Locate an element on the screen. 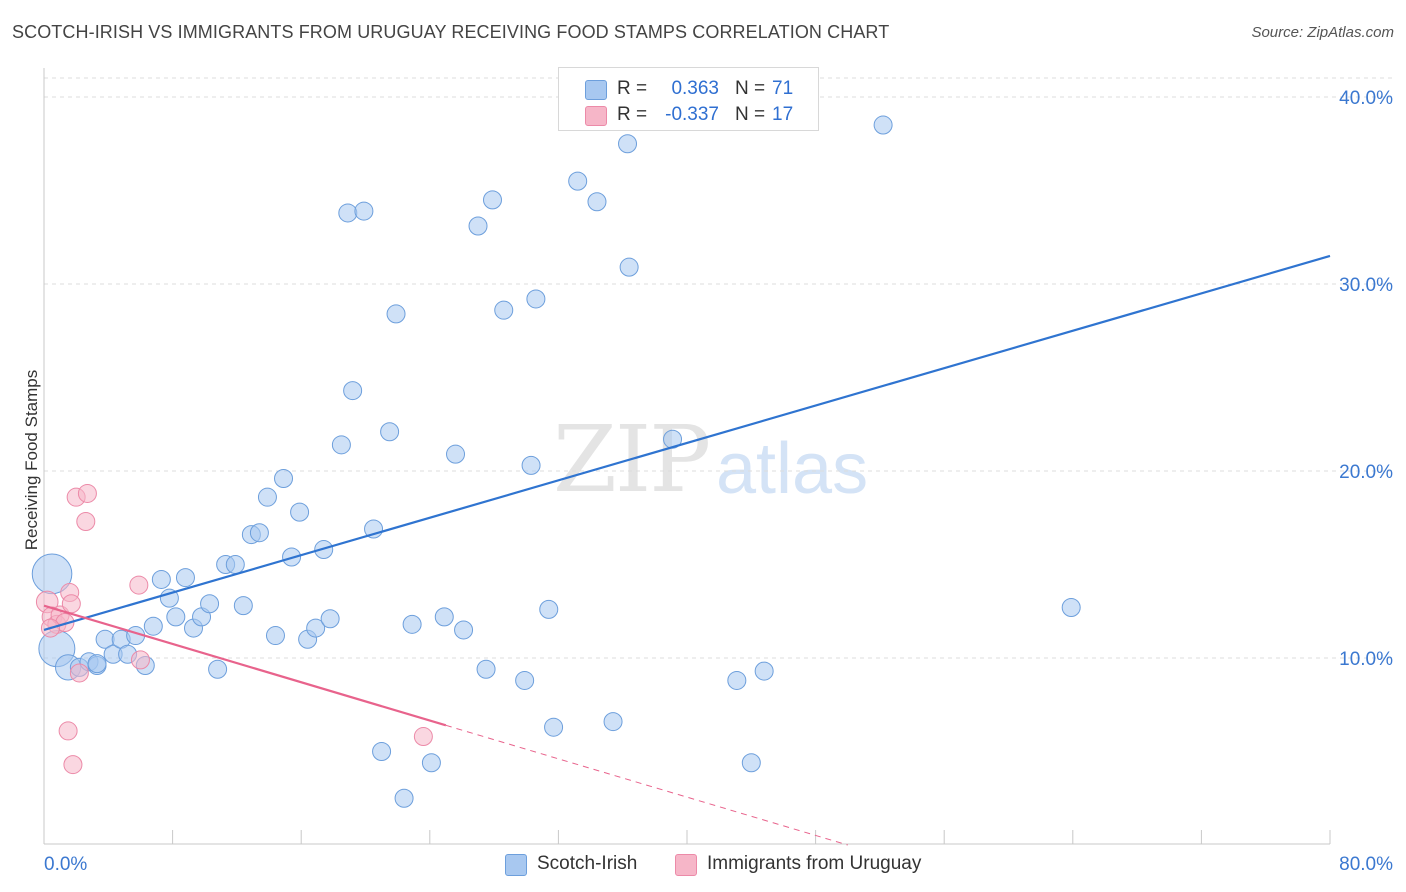 Image resolution: width=1406 pixels, height=892 pixels. legend-r-value: 0.363 is located at coordinates (695, 88).